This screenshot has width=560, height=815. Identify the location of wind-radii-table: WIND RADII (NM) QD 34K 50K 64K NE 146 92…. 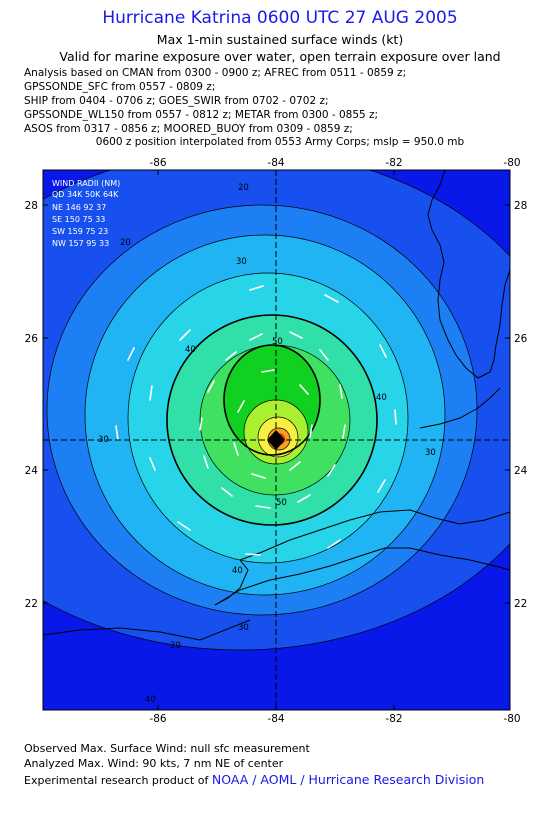
(86, 213).